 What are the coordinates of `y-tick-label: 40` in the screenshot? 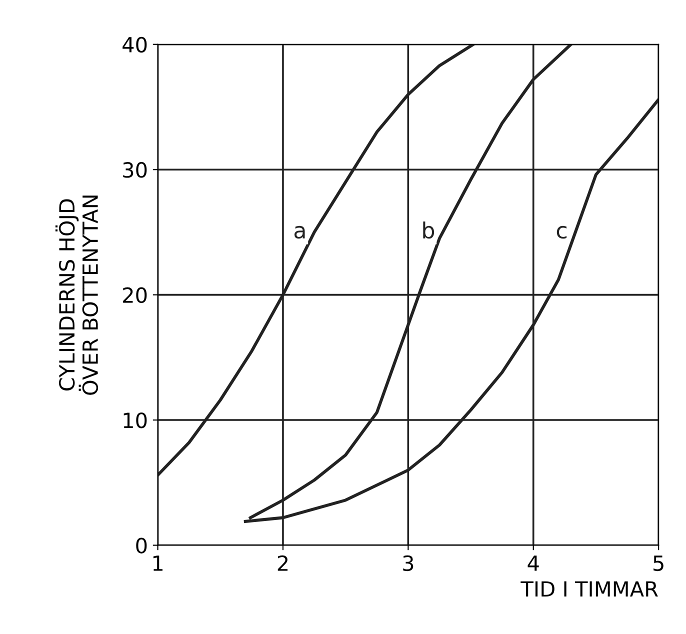 It's located at (134, 44).